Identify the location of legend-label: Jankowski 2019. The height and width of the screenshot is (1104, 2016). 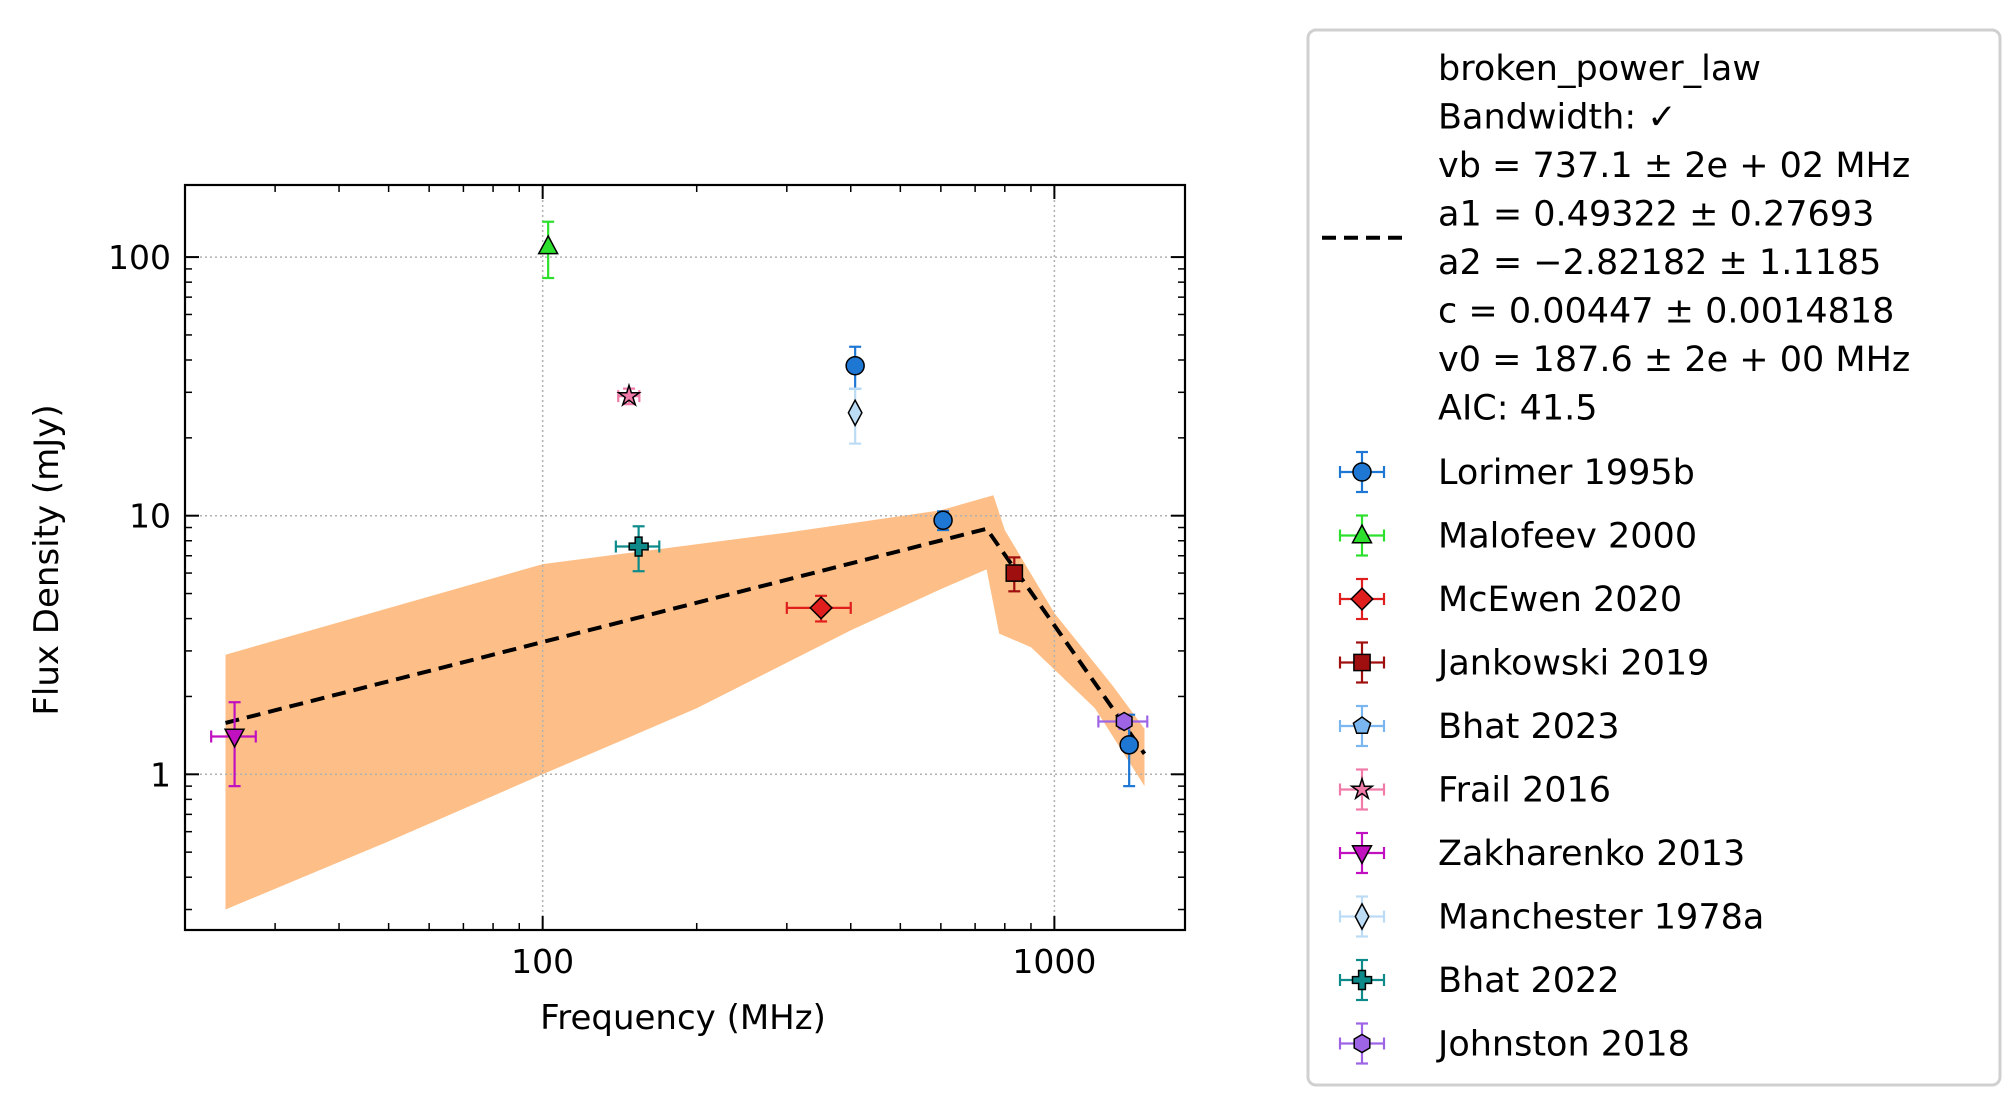
(1572, 664).